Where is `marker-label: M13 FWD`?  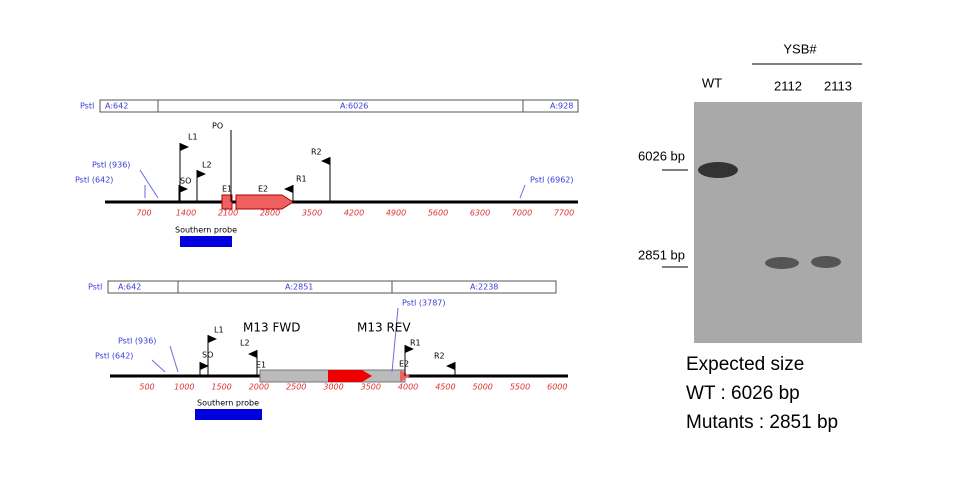
marker-label: M13 FWD is located at coordinates (271, 328).